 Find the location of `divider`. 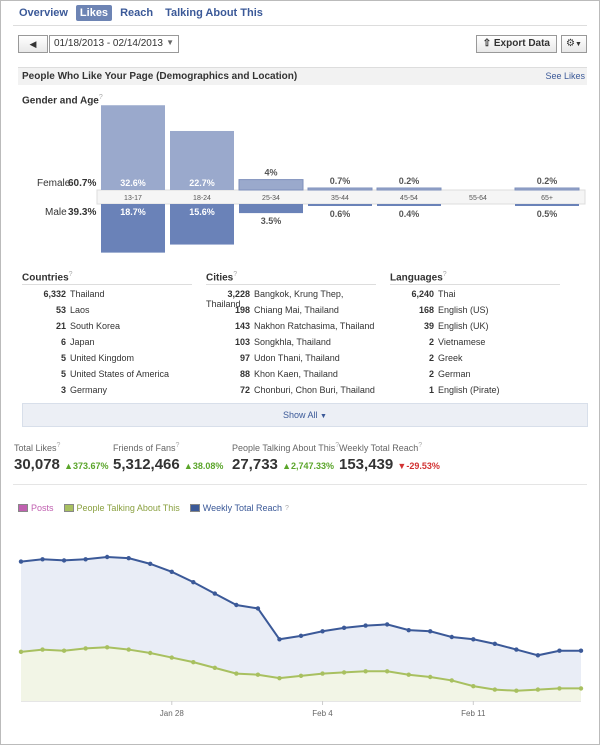

divider is located at coordinates (300, 25).